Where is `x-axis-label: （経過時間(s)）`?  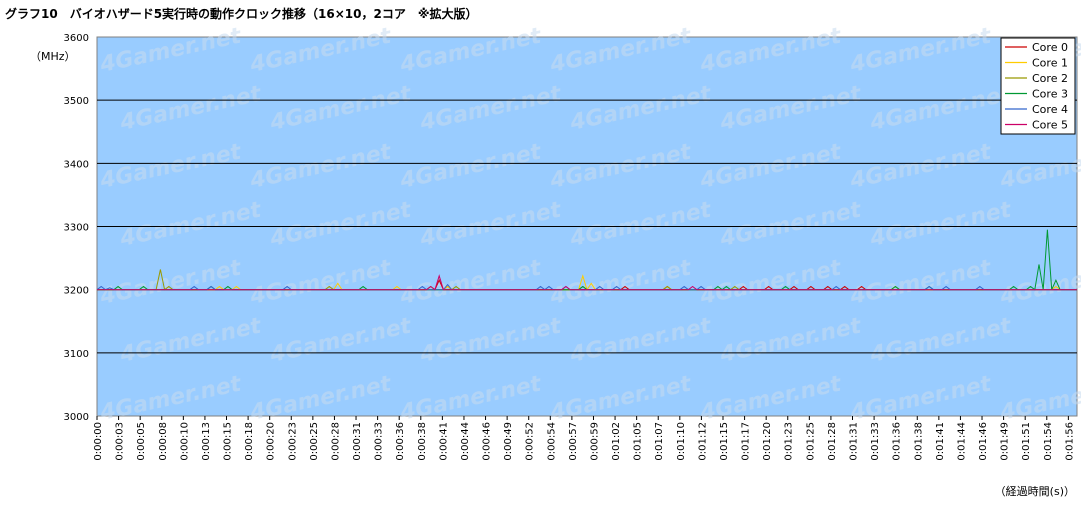
x-axis-label: （経過時間(s)） is located at coordinates (1035, 491).